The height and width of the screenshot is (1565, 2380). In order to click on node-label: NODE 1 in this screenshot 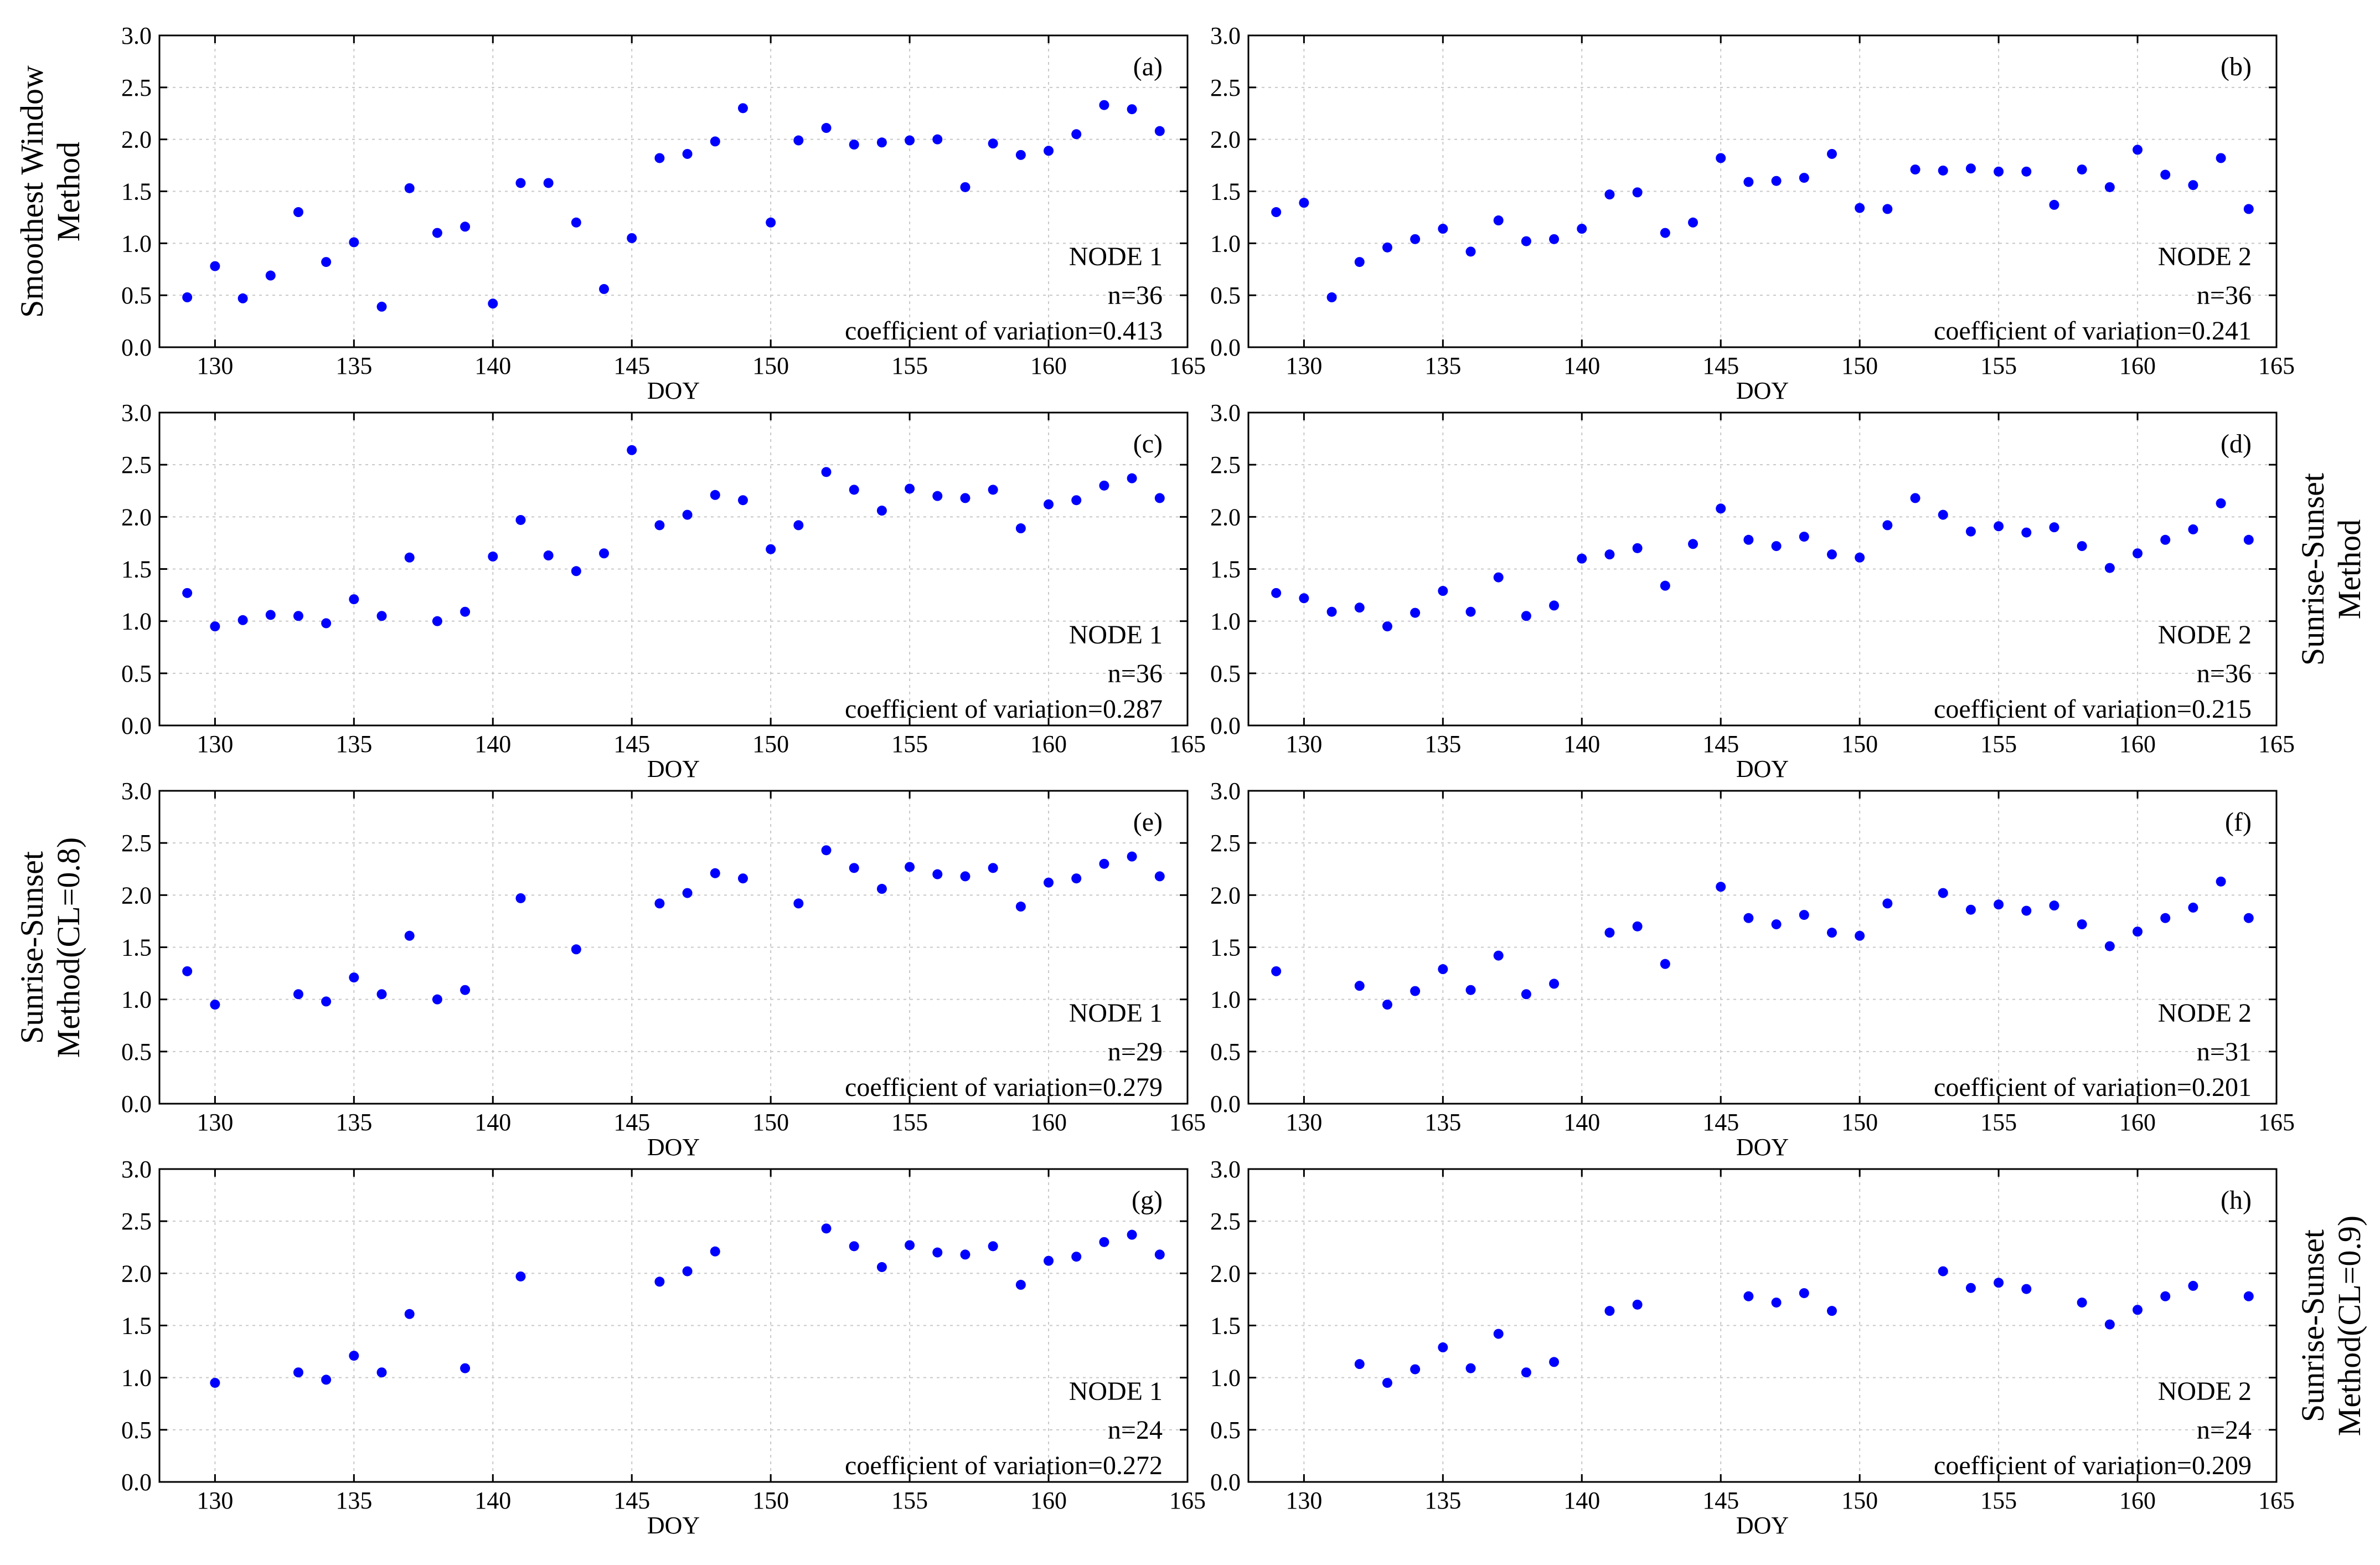, I will do `click(1116, 1391)`.